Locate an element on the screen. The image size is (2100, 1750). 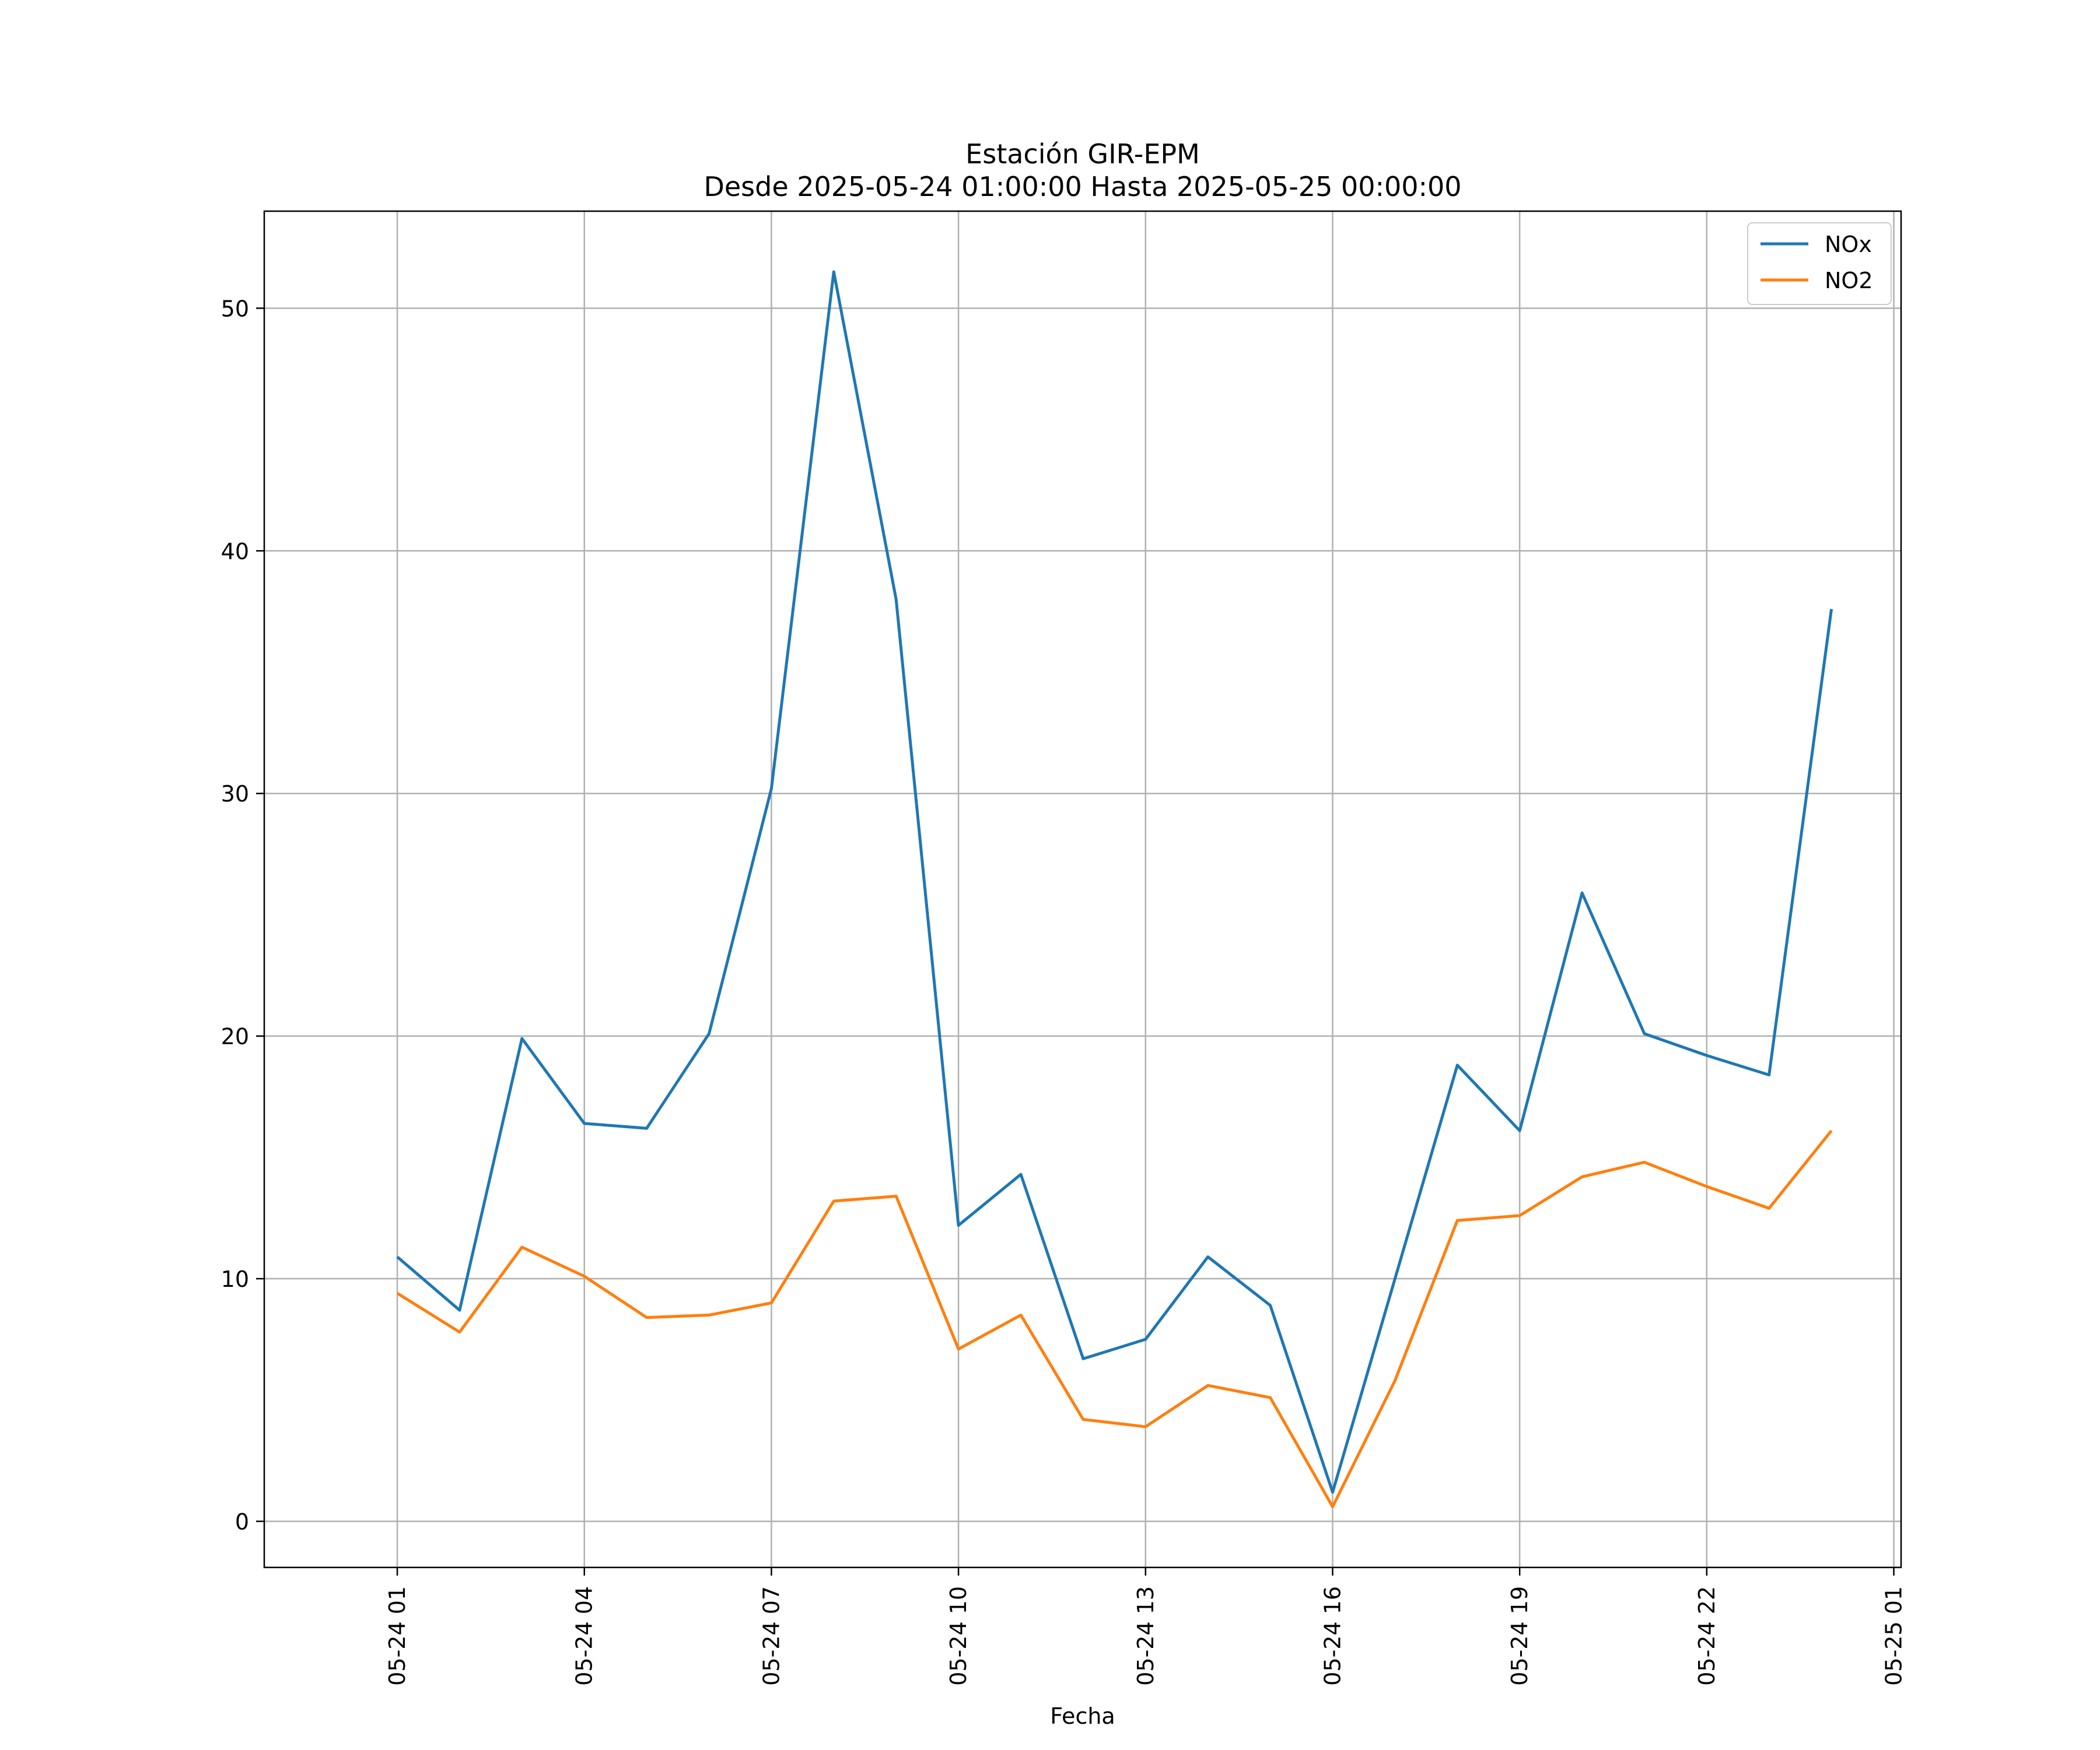
legend-label-nox: NOx is located at coordinates (1848, 244).